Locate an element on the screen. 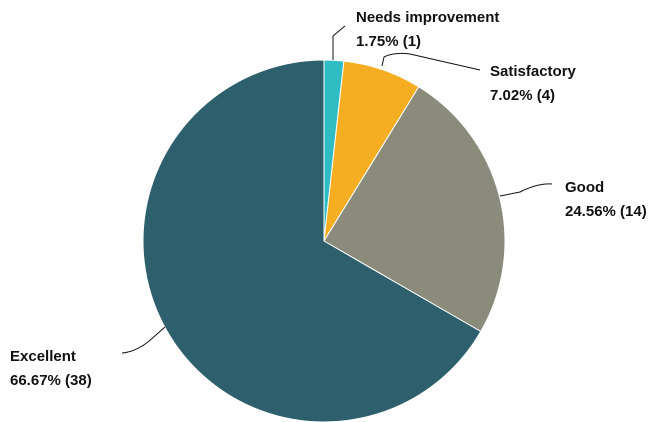 Image resolution: width=667 pixels, height=422 pixels. leader-line-excellent is located at coordinates (143, 340).